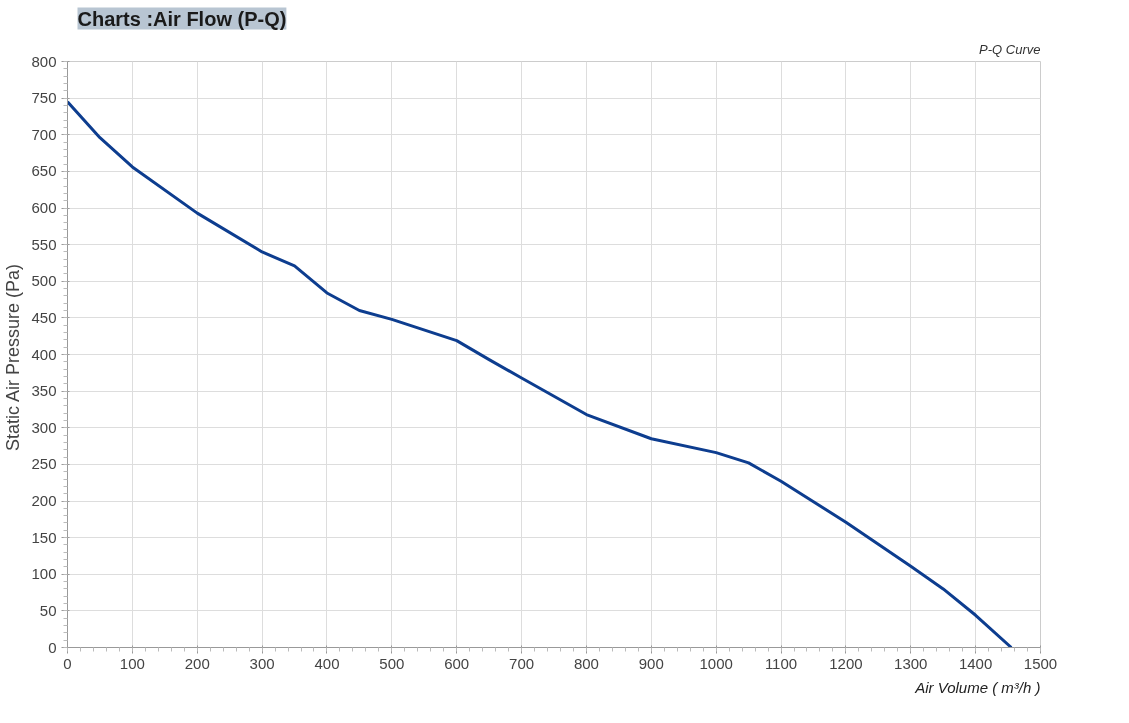 This screenshot has width=1129, height=723. Describe the element at coordinates (44, 61) in the screenshot. I see `y-tick-label: 800` at that location.